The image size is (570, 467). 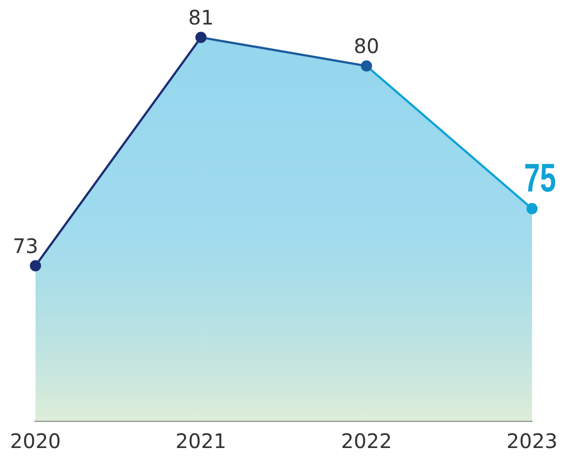 What do you see at coordinates (532, 441) in the screenshot?
I see `x-tick-label: 2023` at bounding box center [532, 441].